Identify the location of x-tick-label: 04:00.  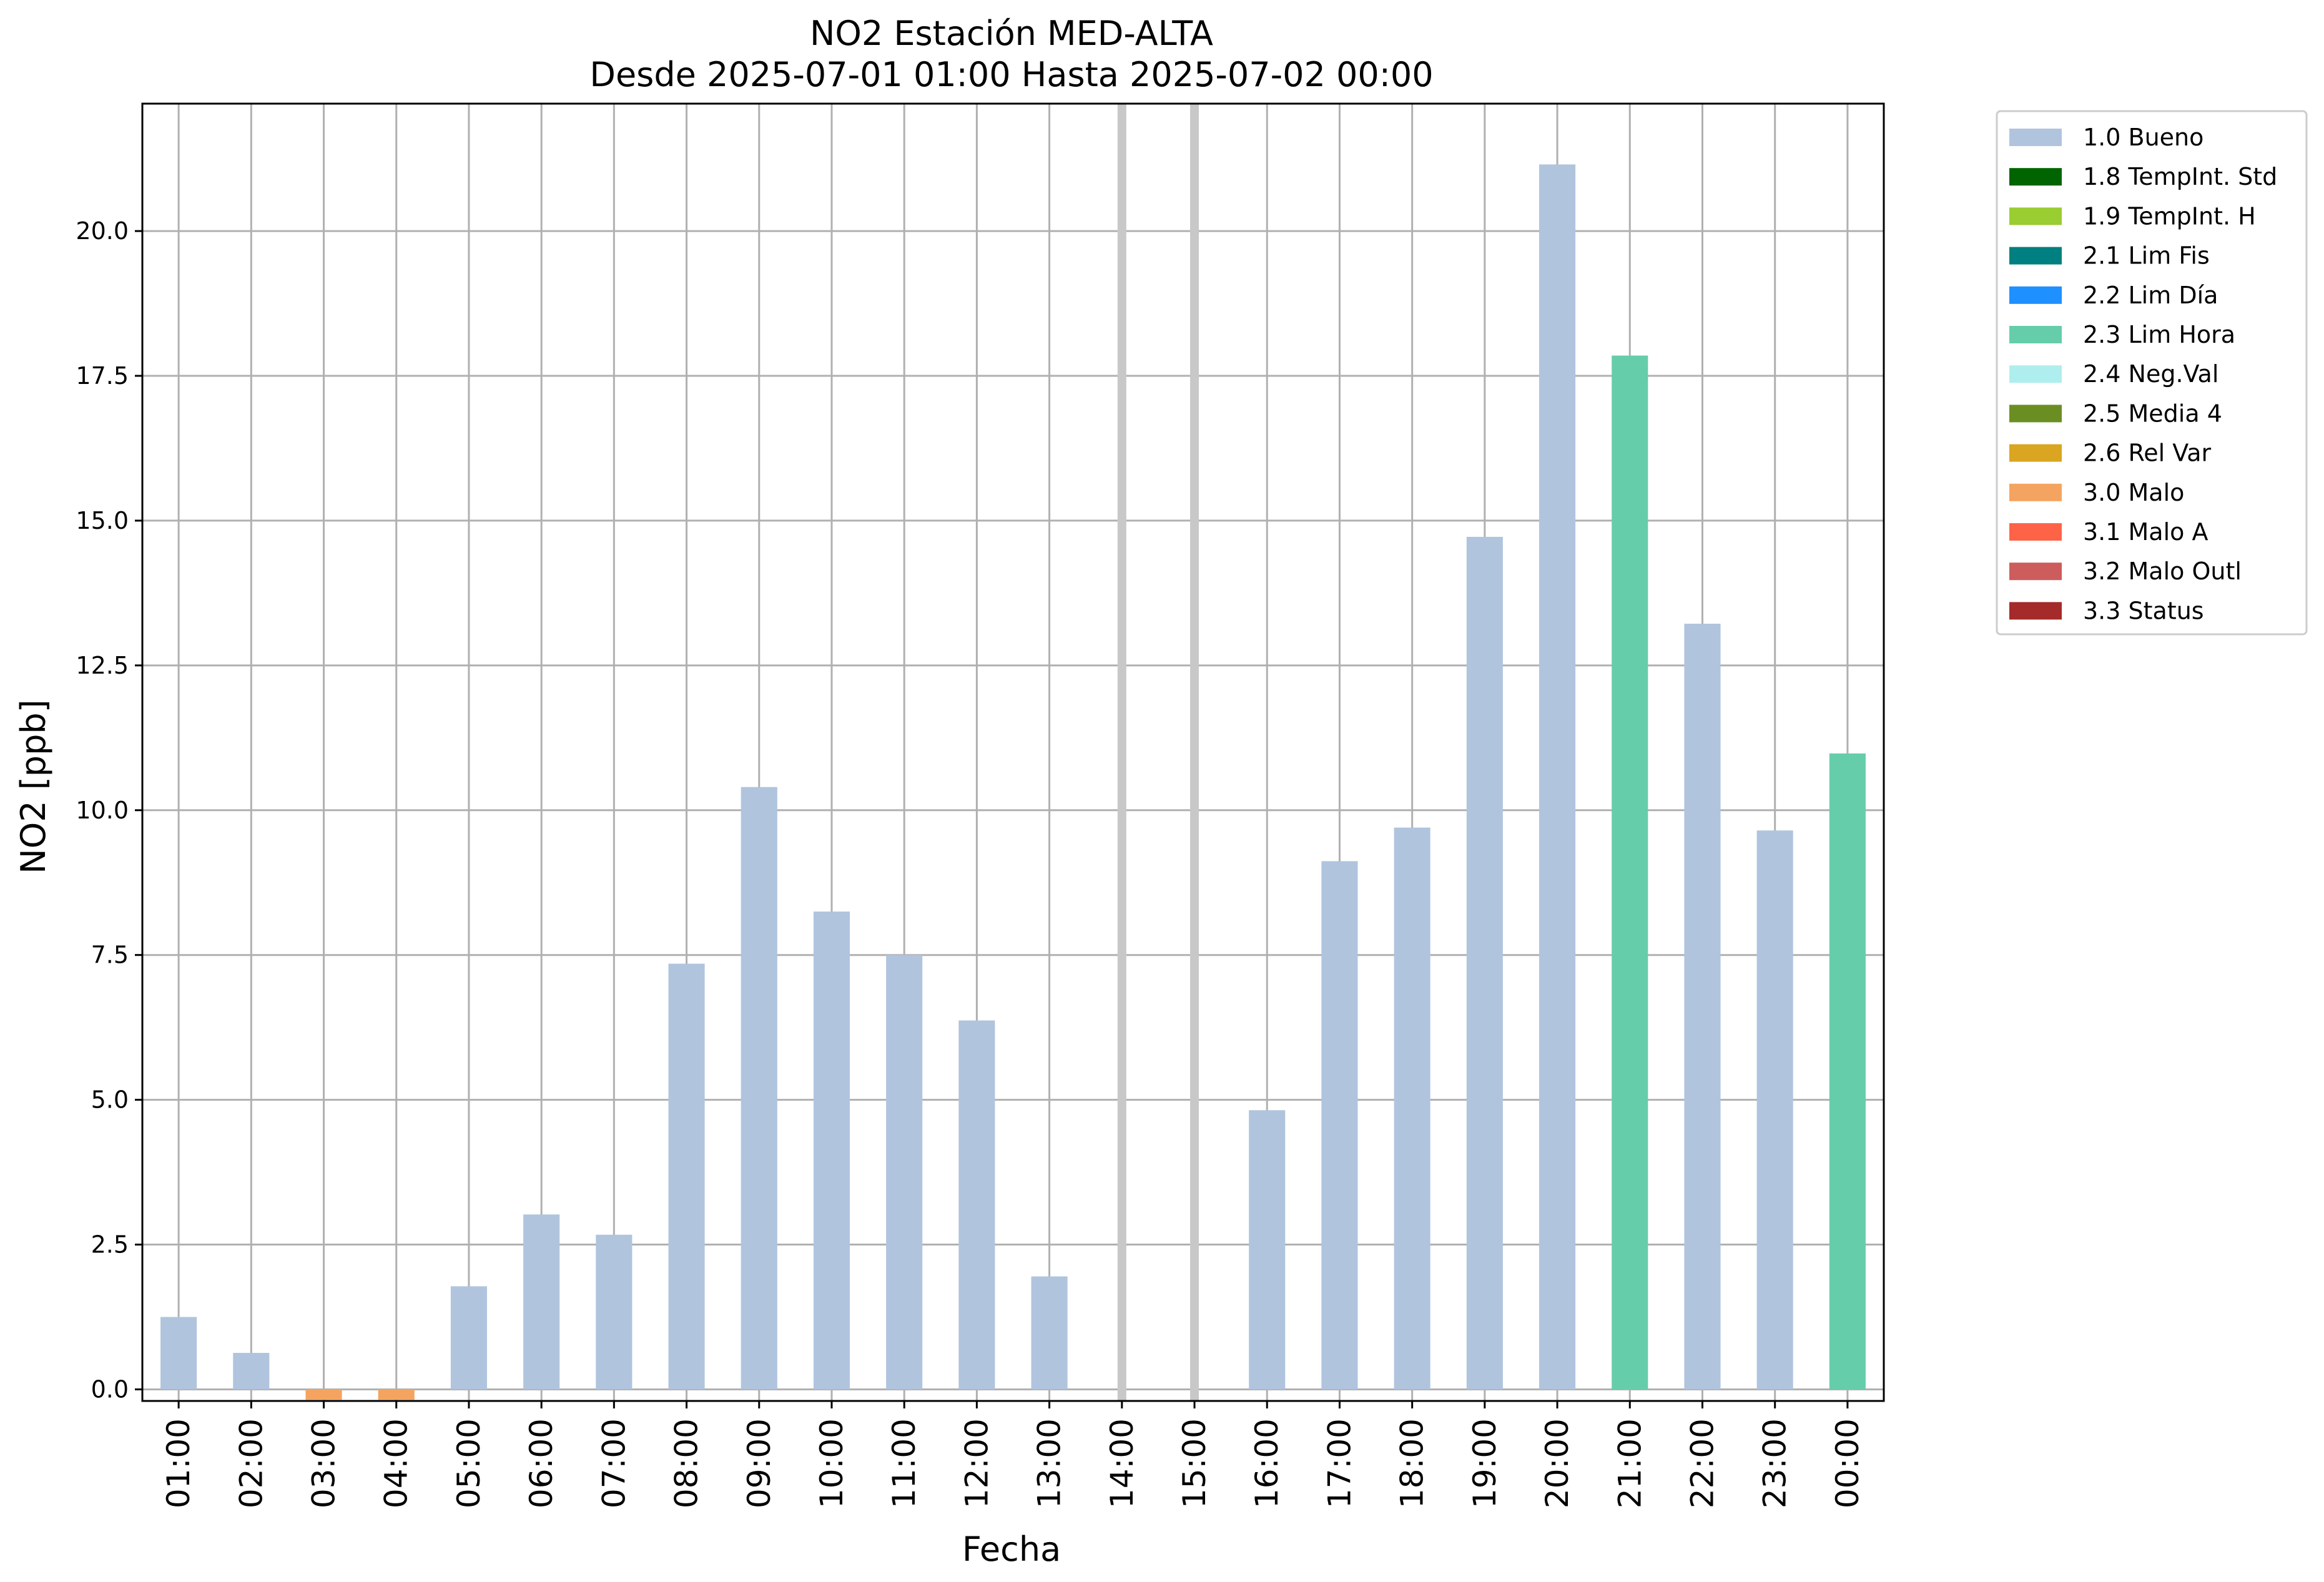
(396, 1463).